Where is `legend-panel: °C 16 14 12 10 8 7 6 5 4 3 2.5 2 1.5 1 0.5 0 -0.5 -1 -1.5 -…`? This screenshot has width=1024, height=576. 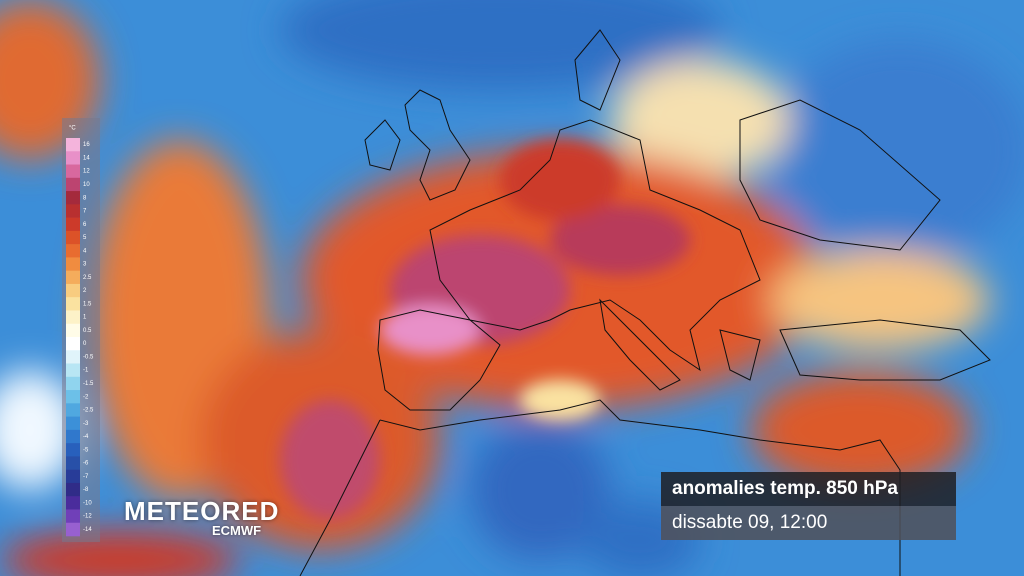 legend-panel: °C 16 14 12 10 8 7 6 5 4 3 2.5 2 1.5 1 0.5 0 -0.5 -1 -1.5 -… is located at coordinates (81, 330).